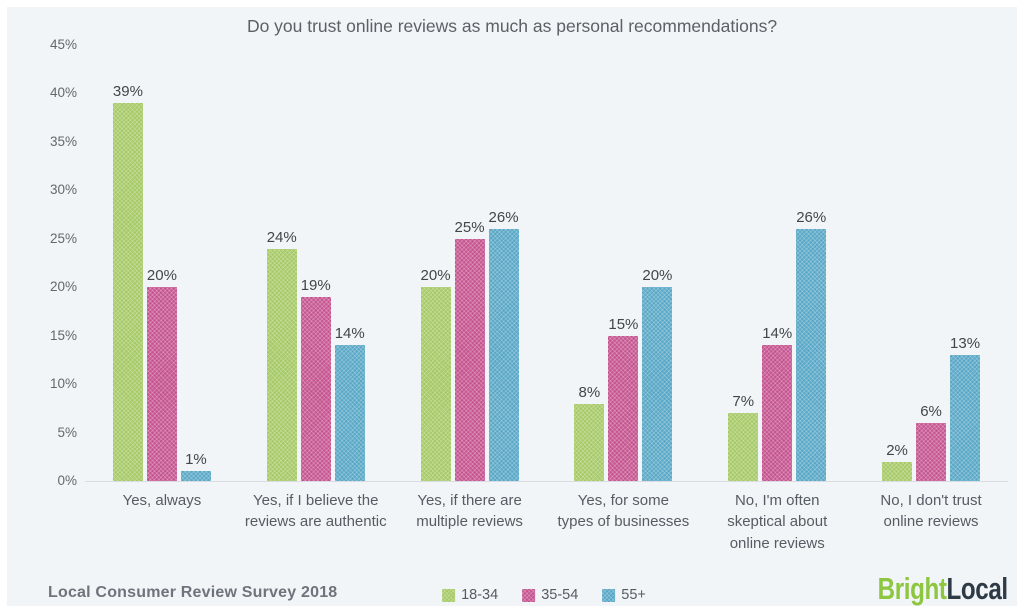 This screenshot has height=613, width=1024. Describe the element at coordinates (63, 287) in the screenshot. I see `y-tick-label: 20%` at that location.